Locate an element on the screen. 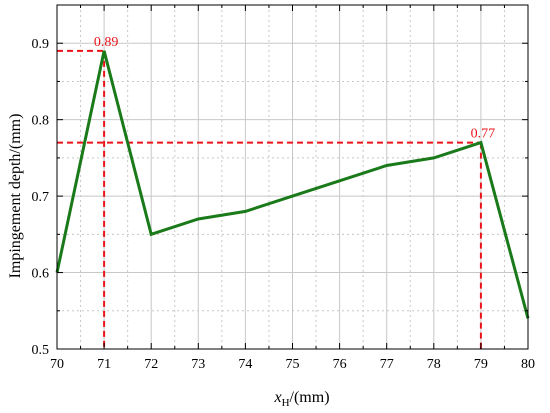 The height and width of the screenshot is (413, 550). y-tick-label: 0.6 is located at coordinates (41, 274).